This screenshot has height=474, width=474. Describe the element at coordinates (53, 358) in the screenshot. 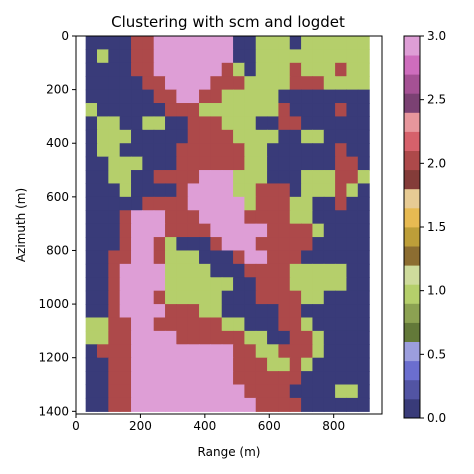

I see `y-tick-label: 1200` at that location.